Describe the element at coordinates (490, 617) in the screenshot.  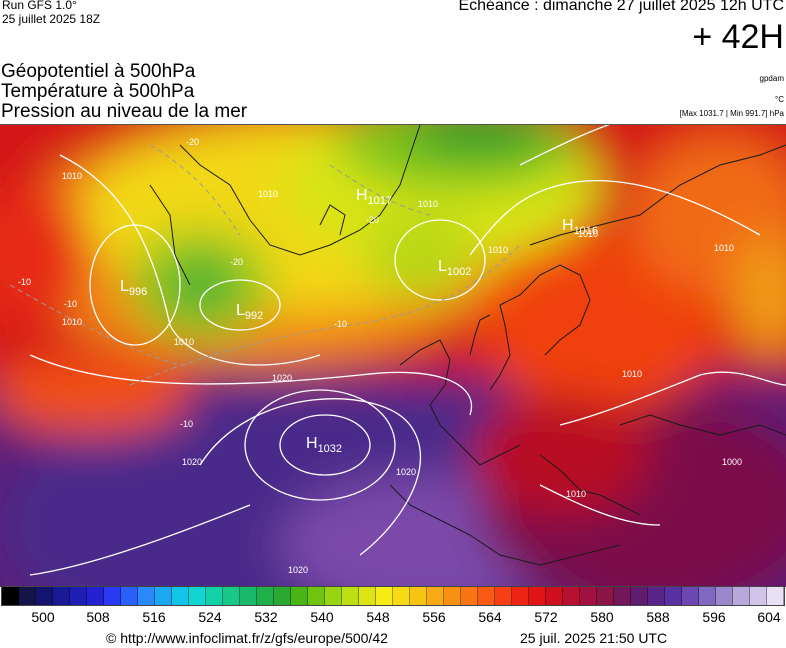
I see `scale-tick: 564` at that location.